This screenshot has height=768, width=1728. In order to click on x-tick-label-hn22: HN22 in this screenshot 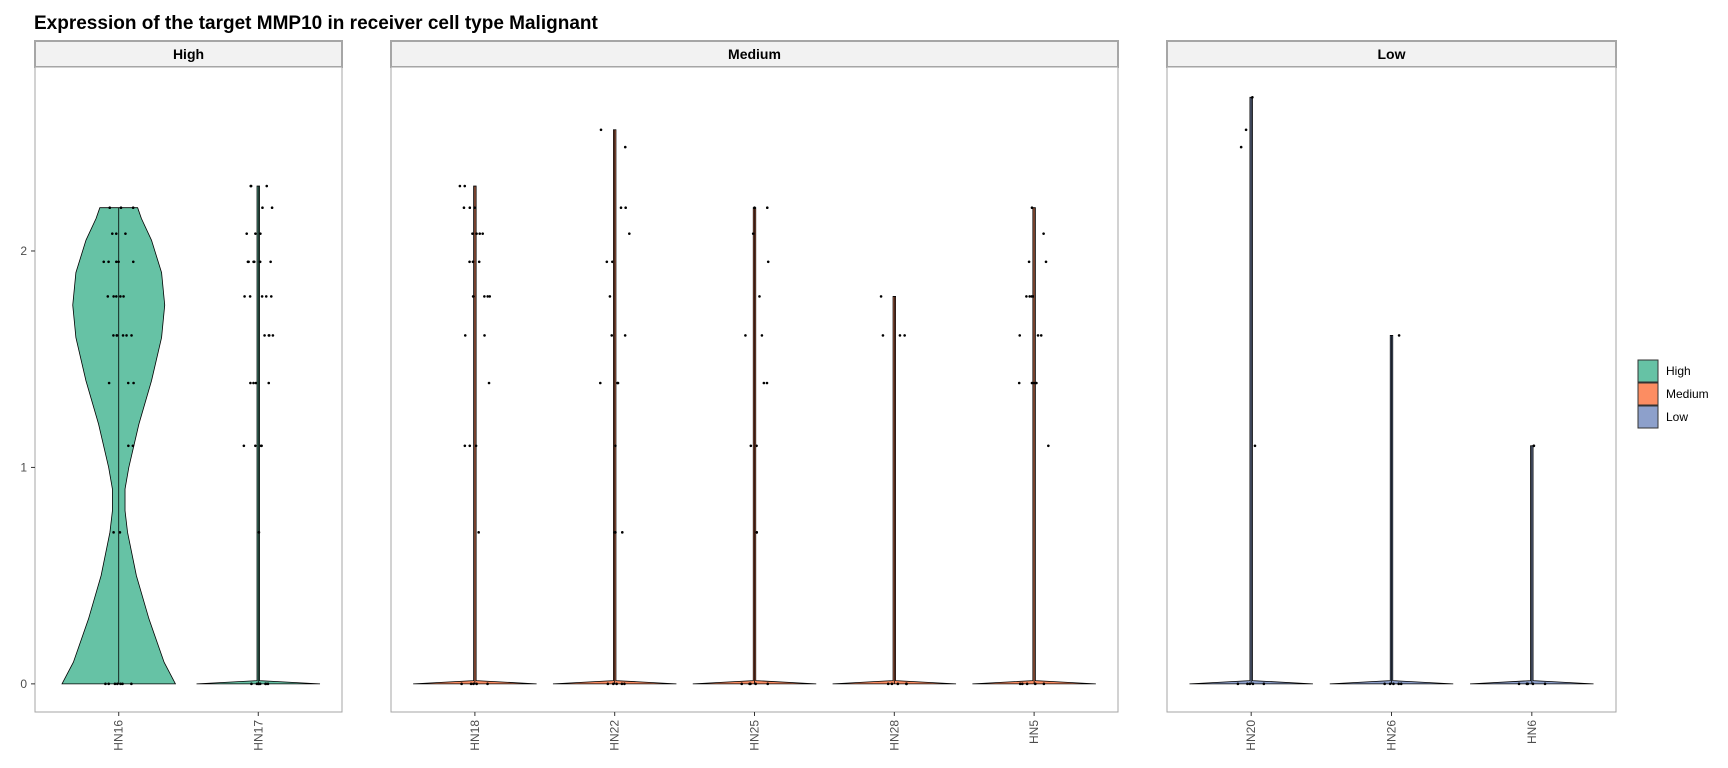, I will do `click(615, 735)`.